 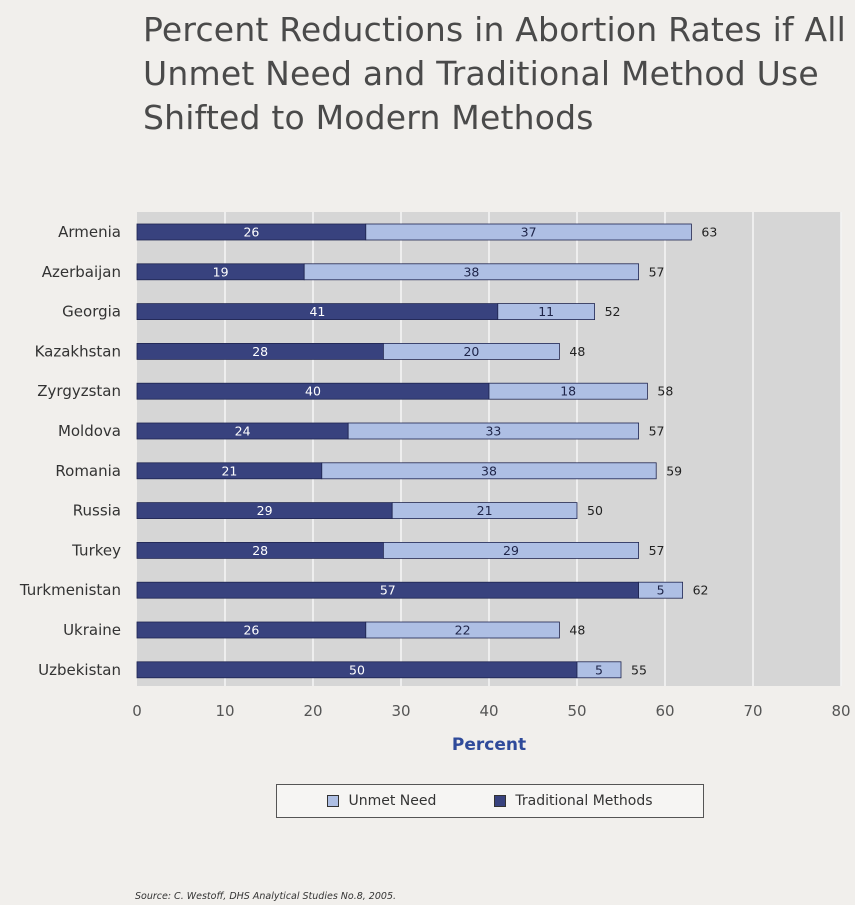 I want to click on data-label-unmet-3: 20, so click(x=471, y=351).